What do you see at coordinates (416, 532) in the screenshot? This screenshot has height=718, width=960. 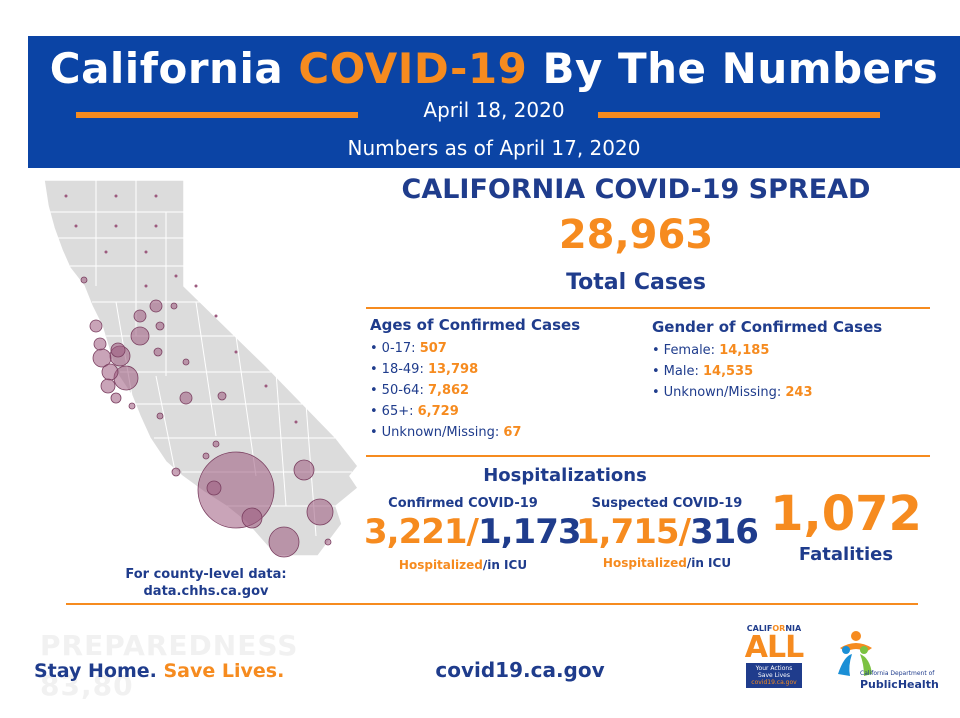 I see `confirmed-hospitalized: 3,221` at bounding box center [416, 532].